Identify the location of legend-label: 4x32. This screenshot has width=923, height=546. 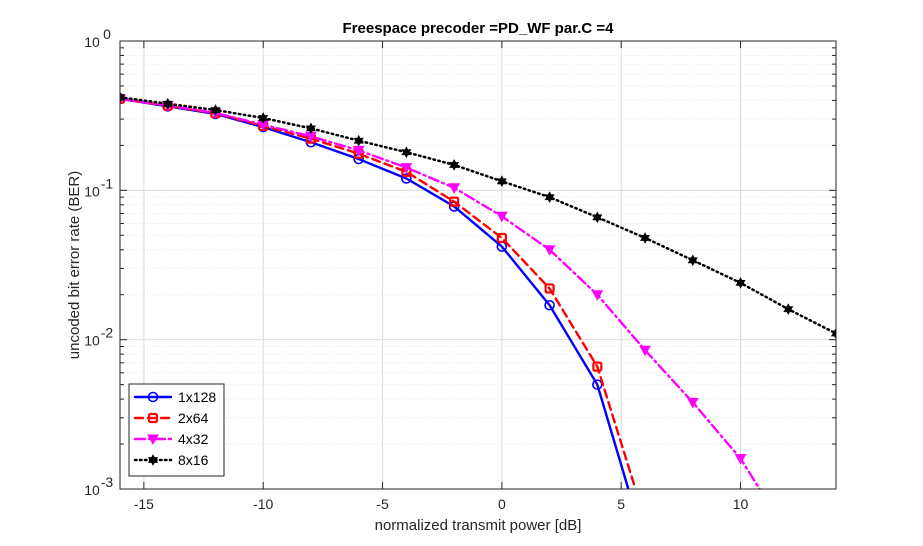
(193, 439).